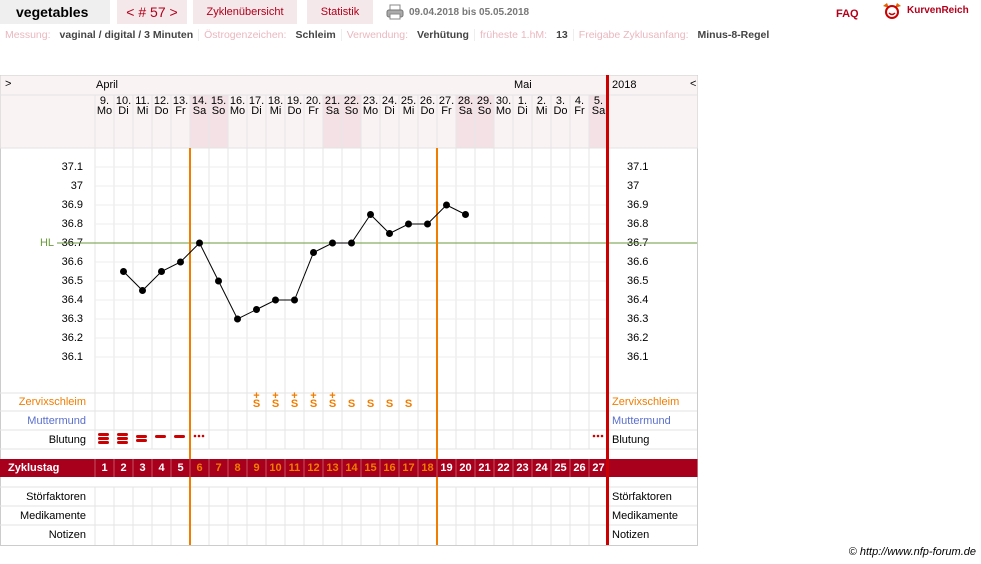 The image size is (981, 564). Describe the element at coordinates (218, 468) in the screenshot. I see `cycle-day: 7` at that location.